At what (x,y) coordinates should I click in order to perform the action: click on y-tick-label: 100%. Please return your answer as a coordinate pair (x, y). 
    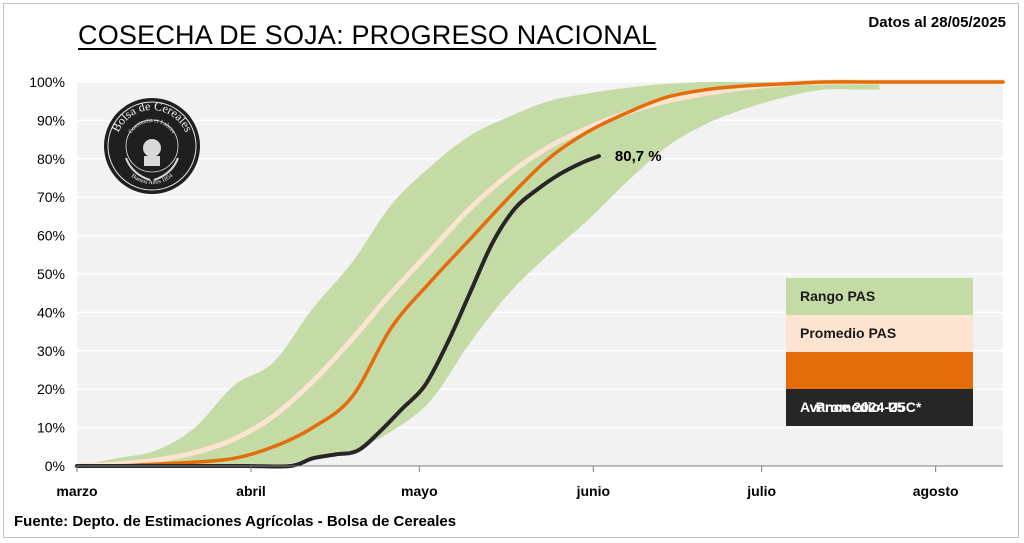
    Looking at the image, I should click on (47, 82).